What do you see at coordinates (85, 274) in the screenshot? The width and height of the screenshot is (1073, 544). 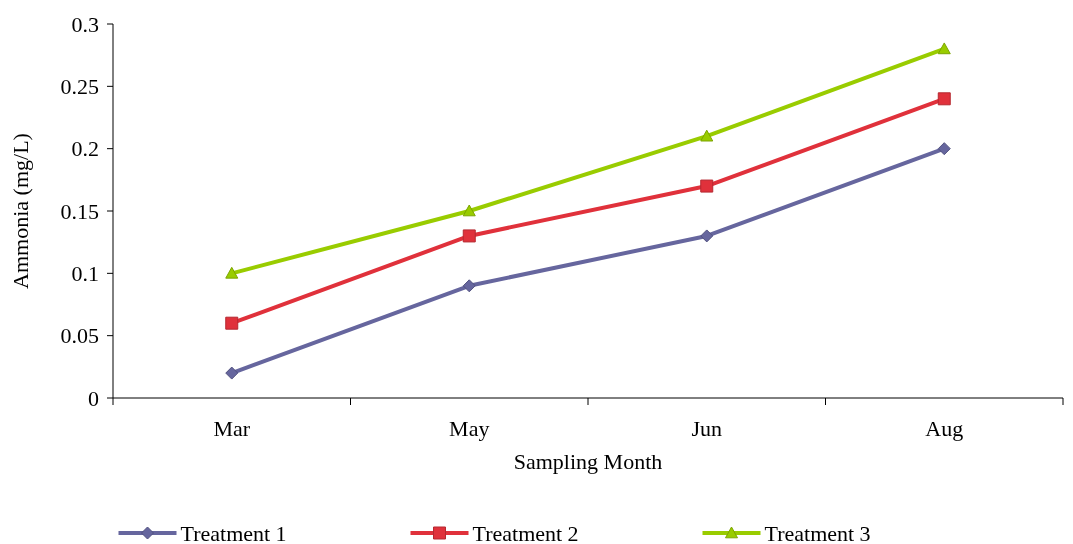 I see `y-tick-label: 0.1` at bounding box center [85, 274].